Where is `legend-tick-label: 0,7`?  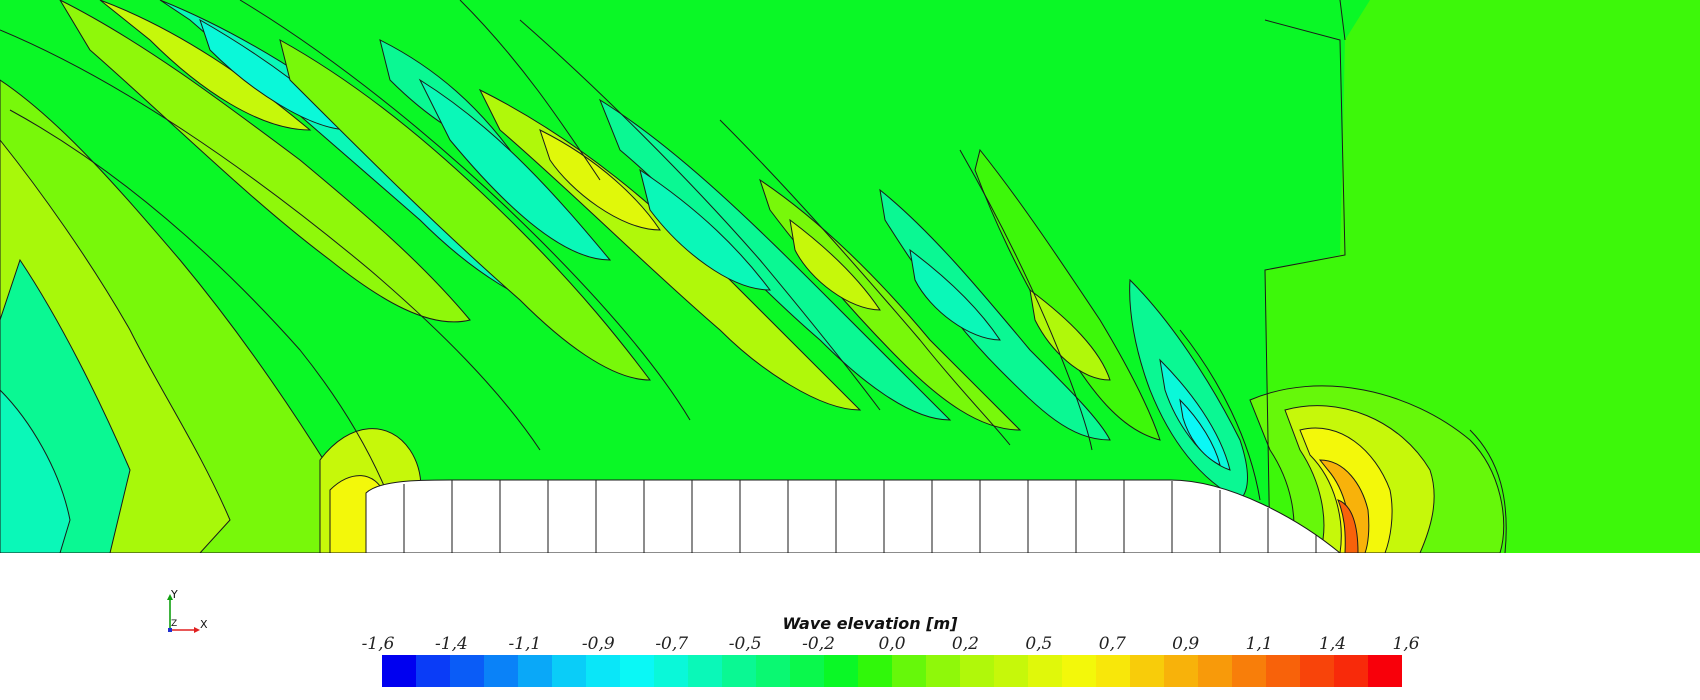
legend-tick-label: 0,7 is located at coordinates (1112, 644).